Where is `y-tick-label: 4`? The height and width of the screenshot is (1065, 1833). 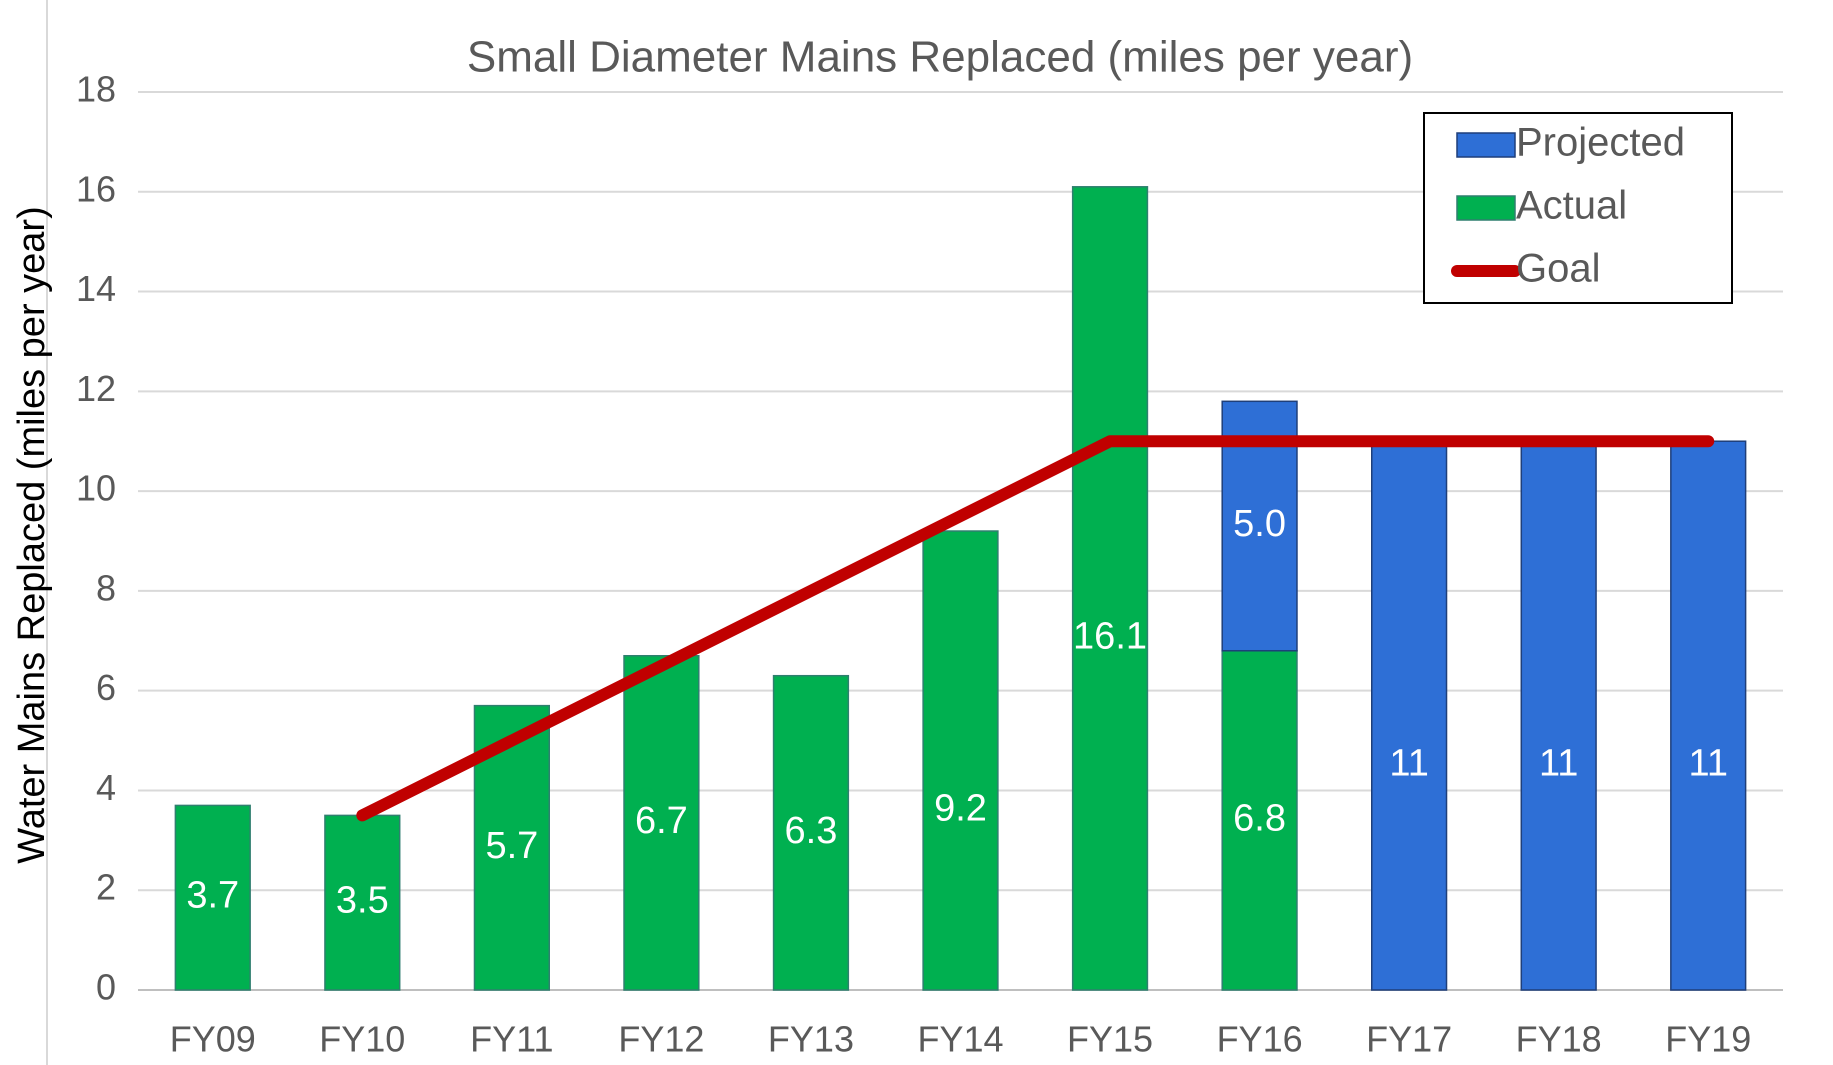 y-tick-label: 4 is located at coordinates (106, 787).